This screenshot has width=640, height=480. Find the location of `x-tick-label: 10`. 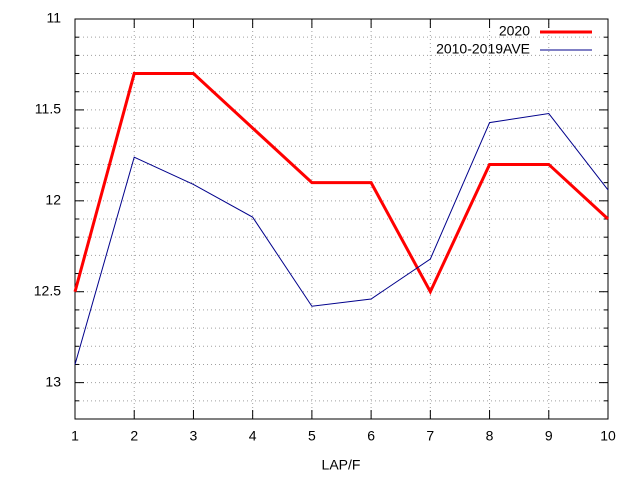

x-tick-label: 10 is located at coordinates (608, 436).